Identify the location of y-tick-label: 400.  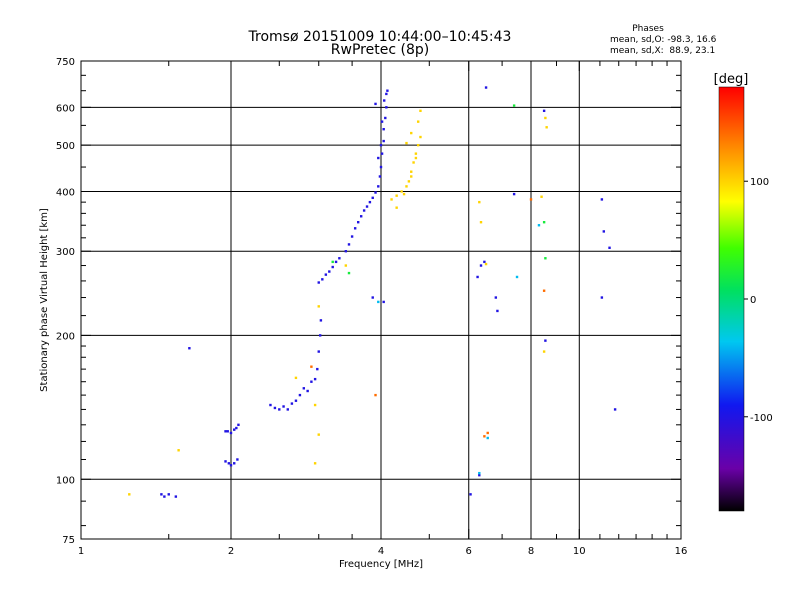
(65, 192).